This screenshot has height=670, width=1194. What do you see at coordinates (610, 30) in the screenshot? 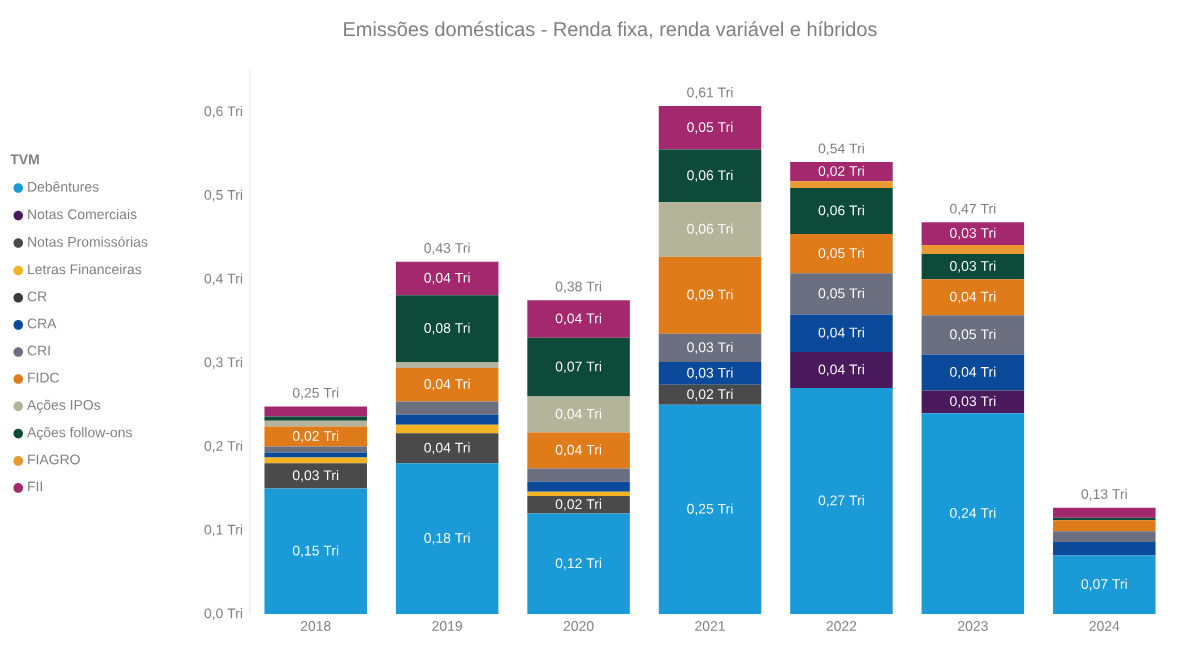
I see `chart-title: Emissões domésticas - Renda fixa, renda variável e híbridos` at bounding box center [610, 30].